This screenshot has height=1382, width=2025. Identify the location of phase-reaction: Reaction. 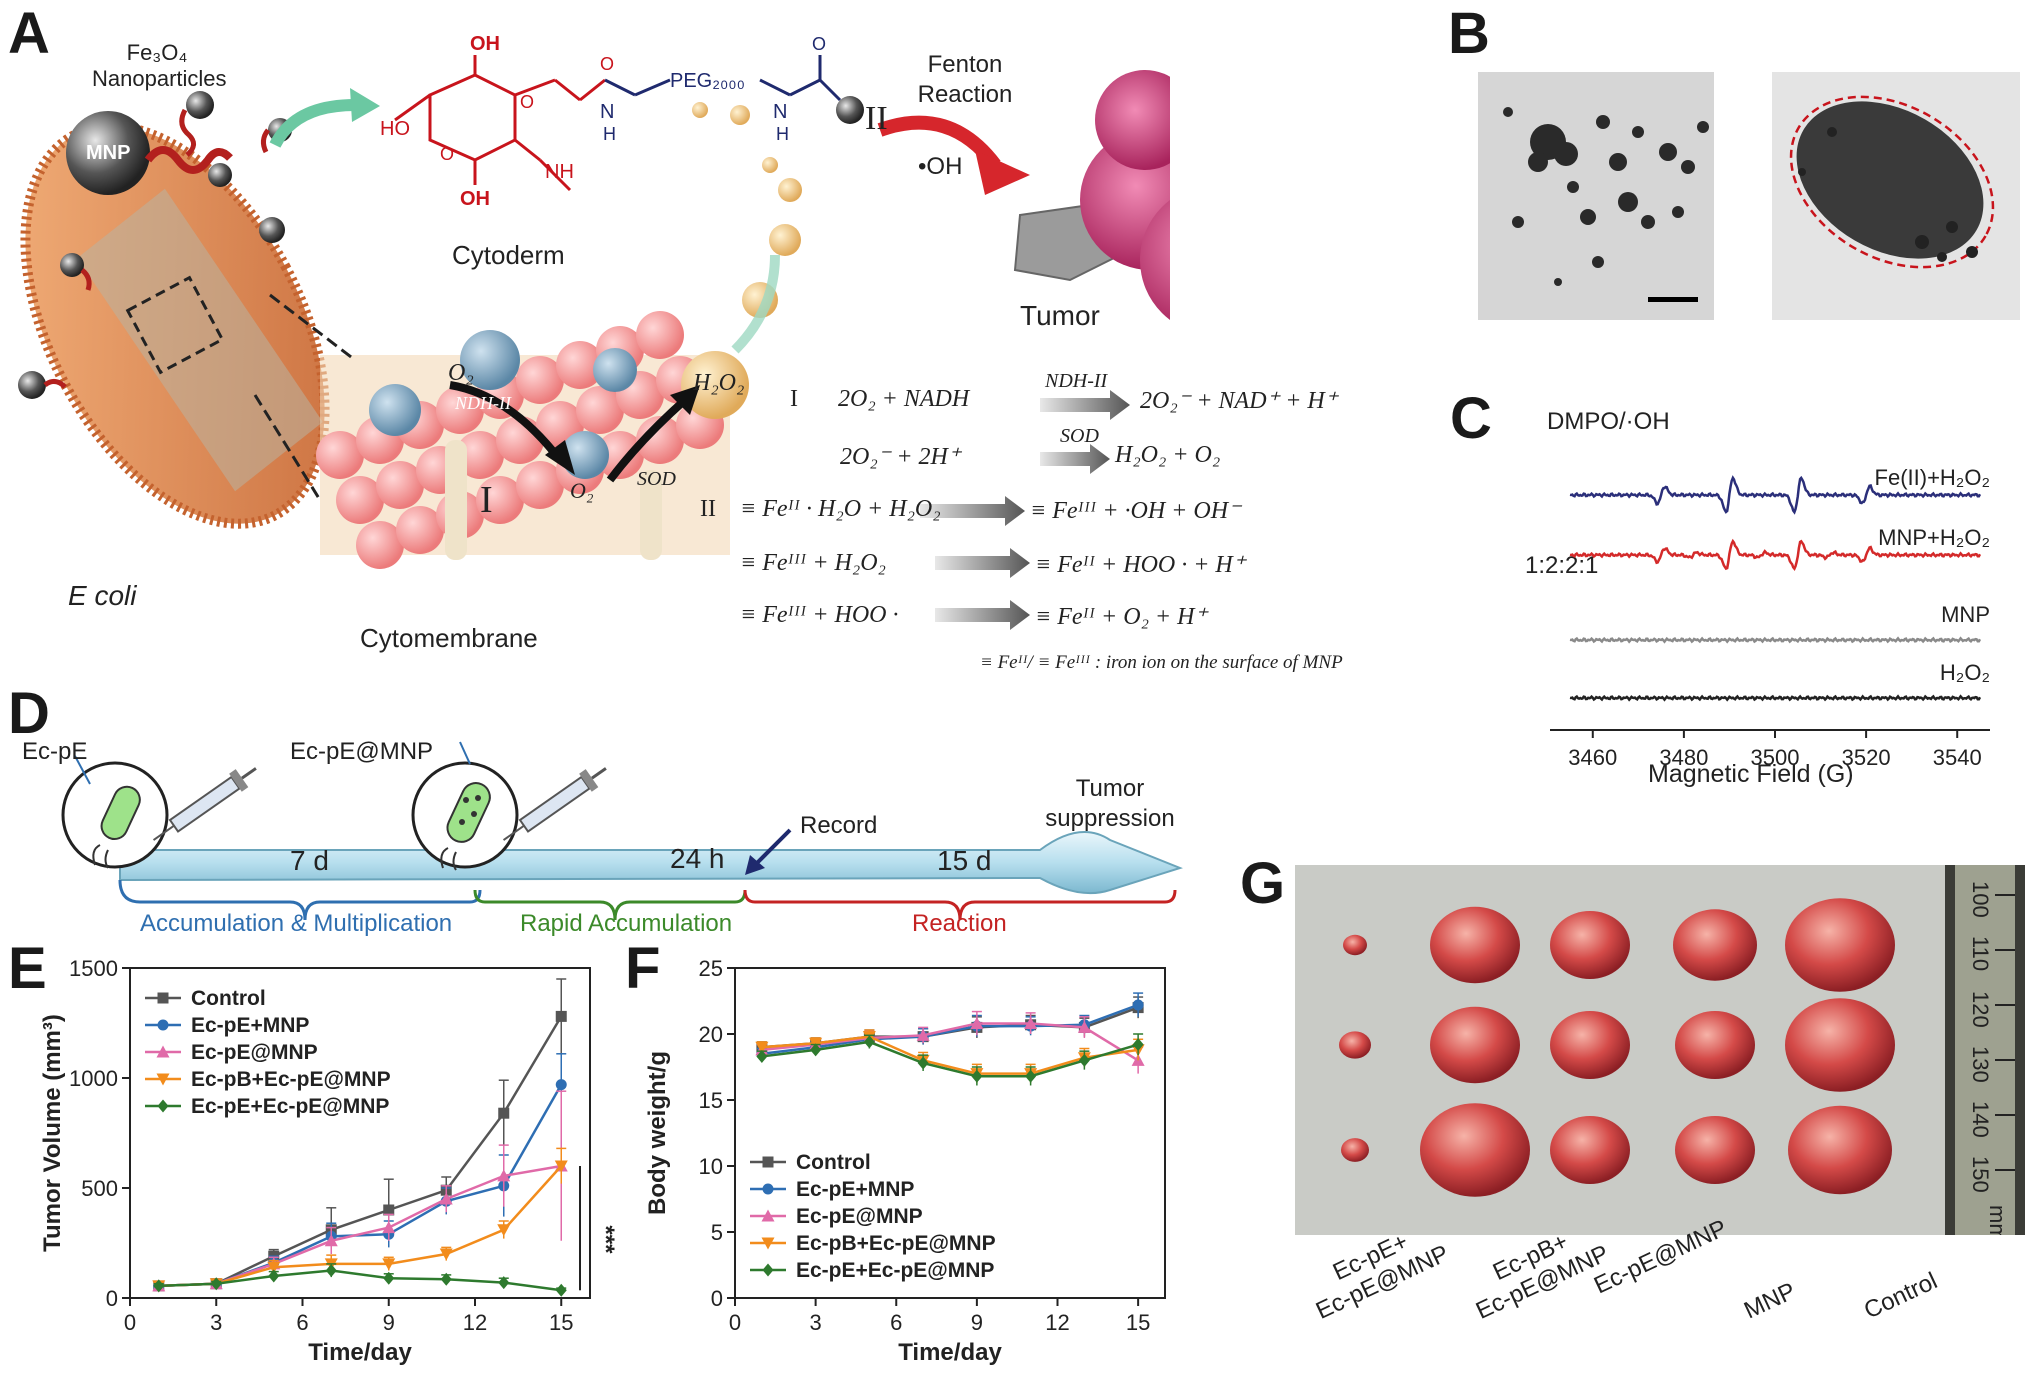
(959, 923).